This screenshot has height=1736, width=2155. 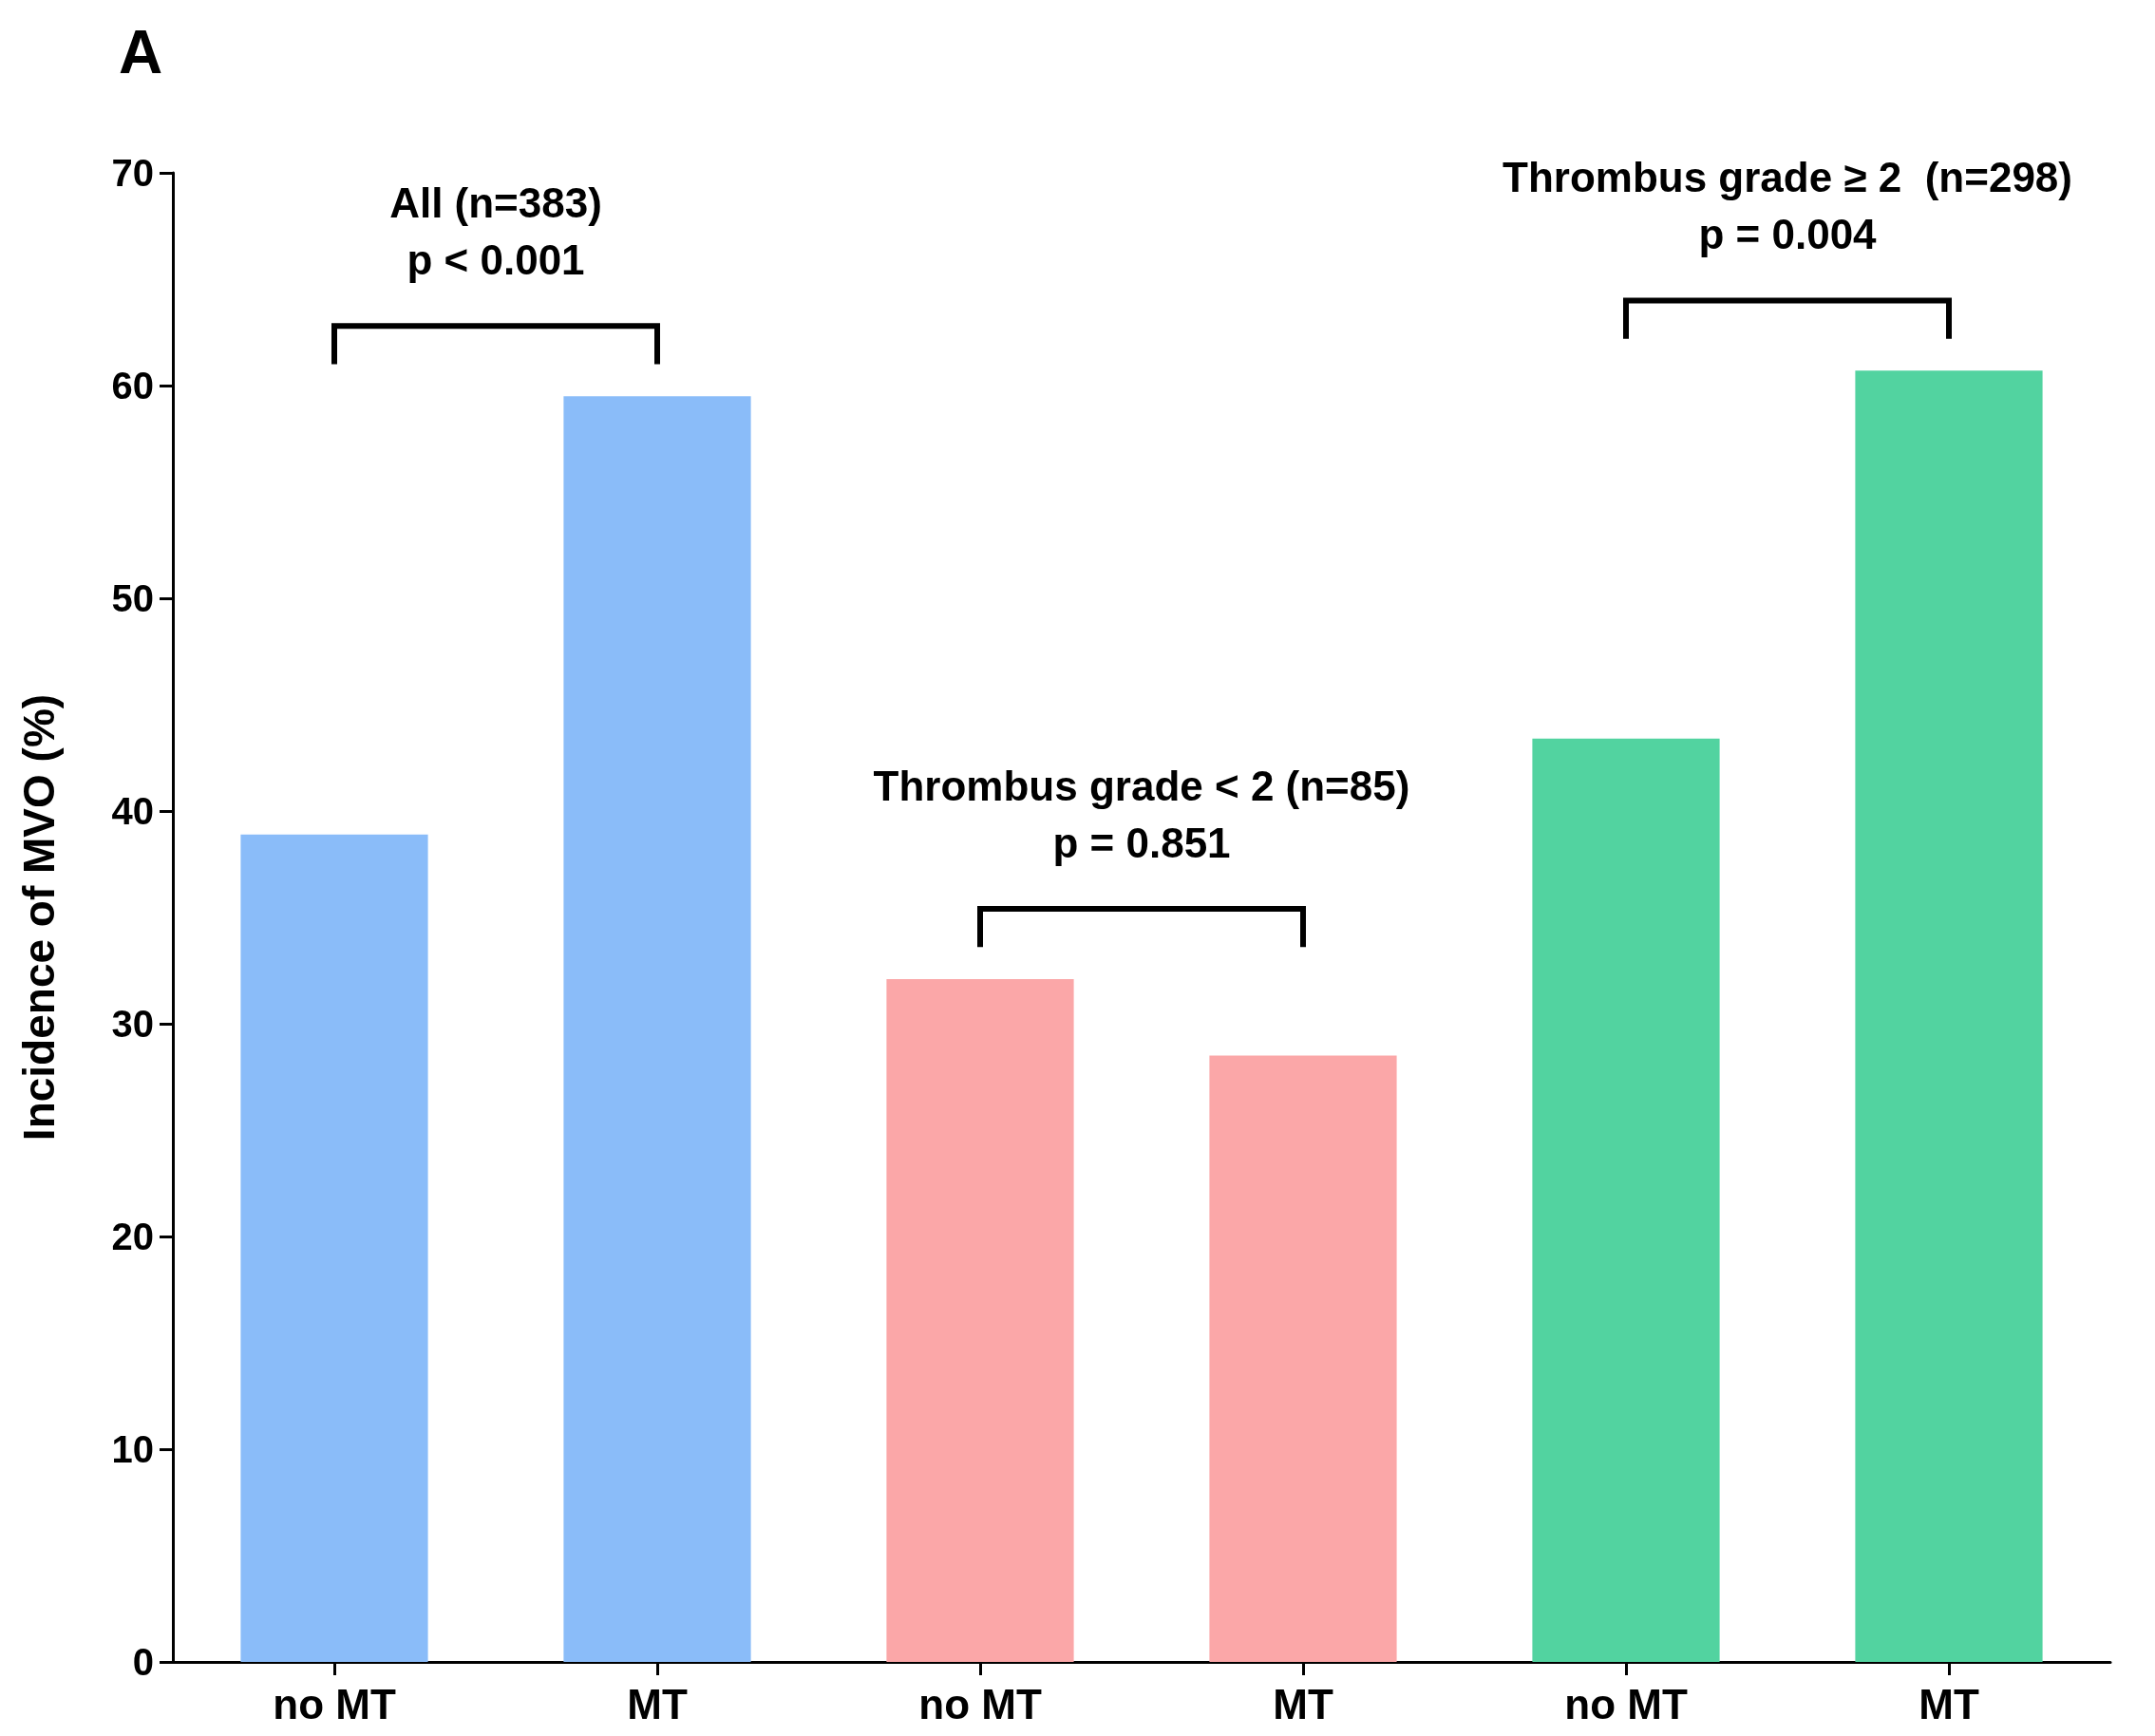 I want to click on annotation: Thrombus grade ≥ 2 (n=298) p = 0.004, so click(x=1787, y=205).